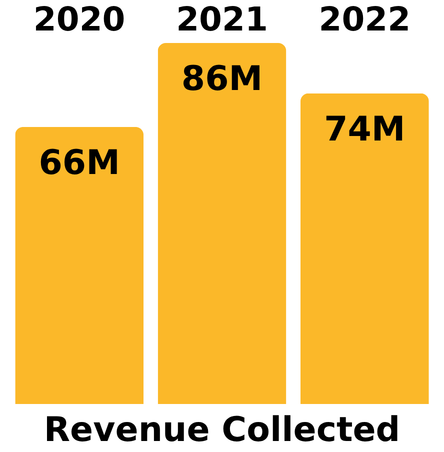 Image resolution: width=444 pixels, height=452 pixels. What do you see at coordinates (79, 19) in the screenshot?
I see `x-tick-label: 2020` at bounding box center [79, 19].